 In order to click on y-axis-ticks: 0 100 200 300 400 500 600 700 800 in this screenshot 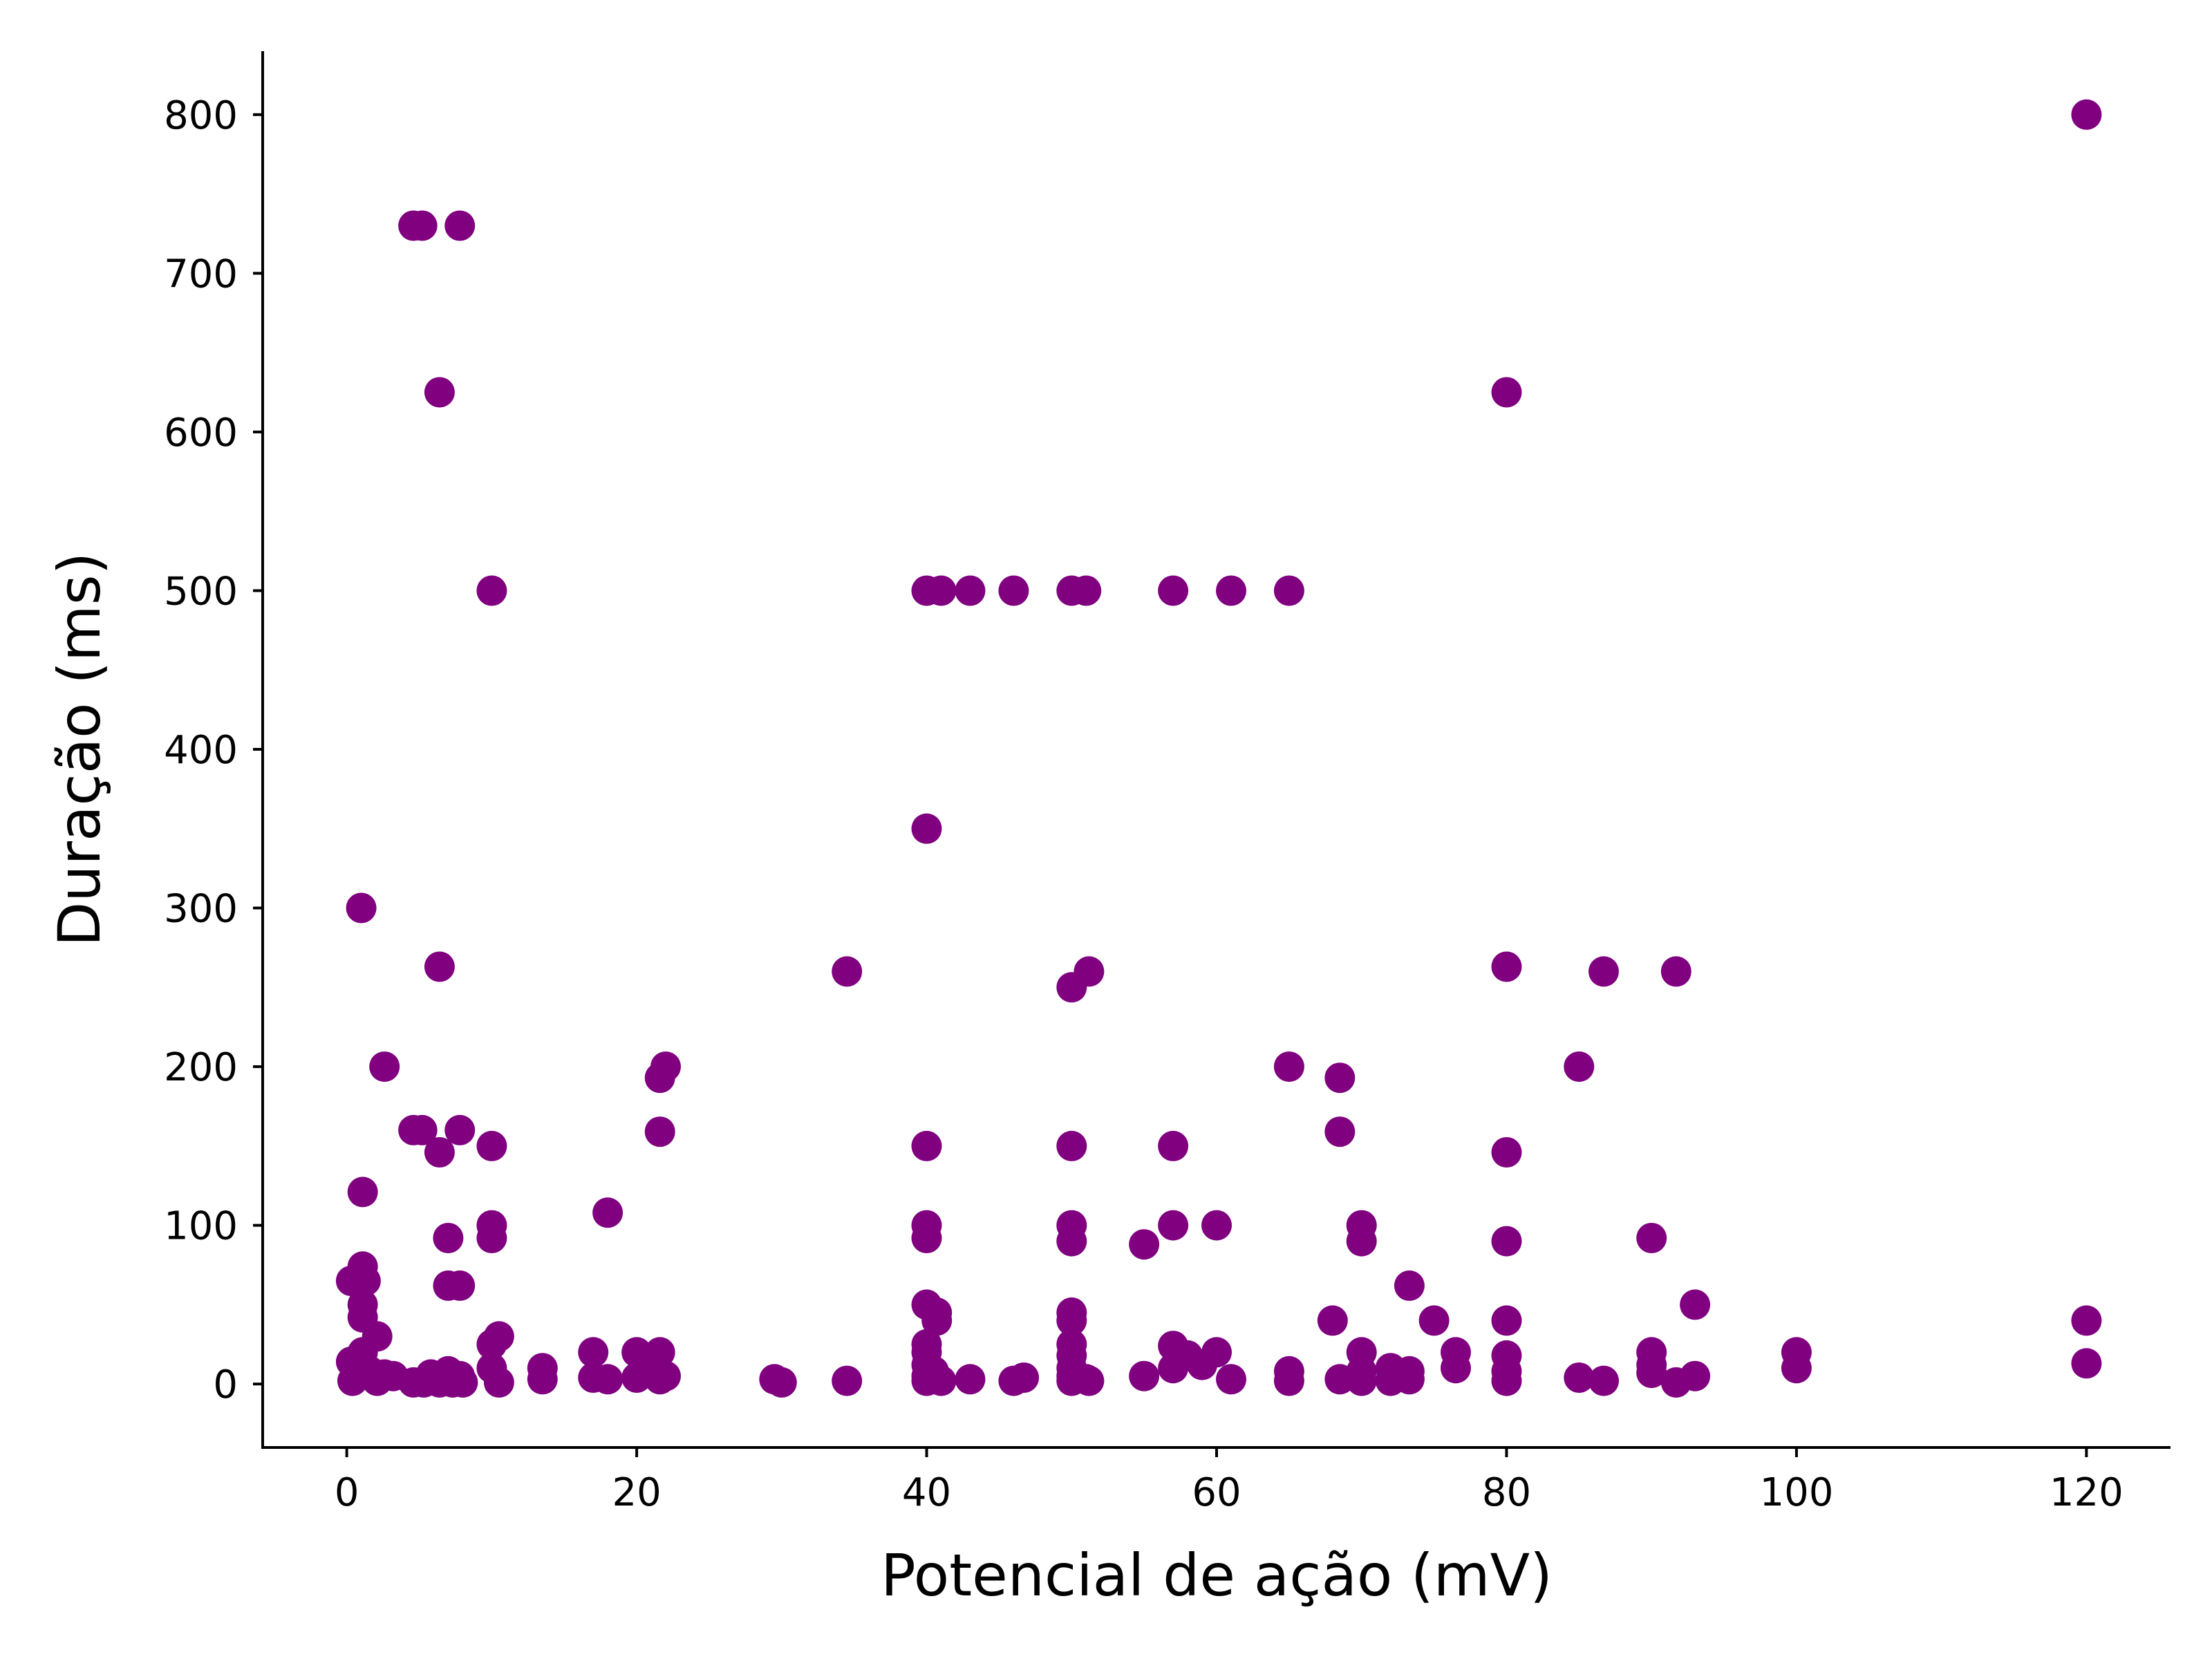, I will do `click(214, 750)`.